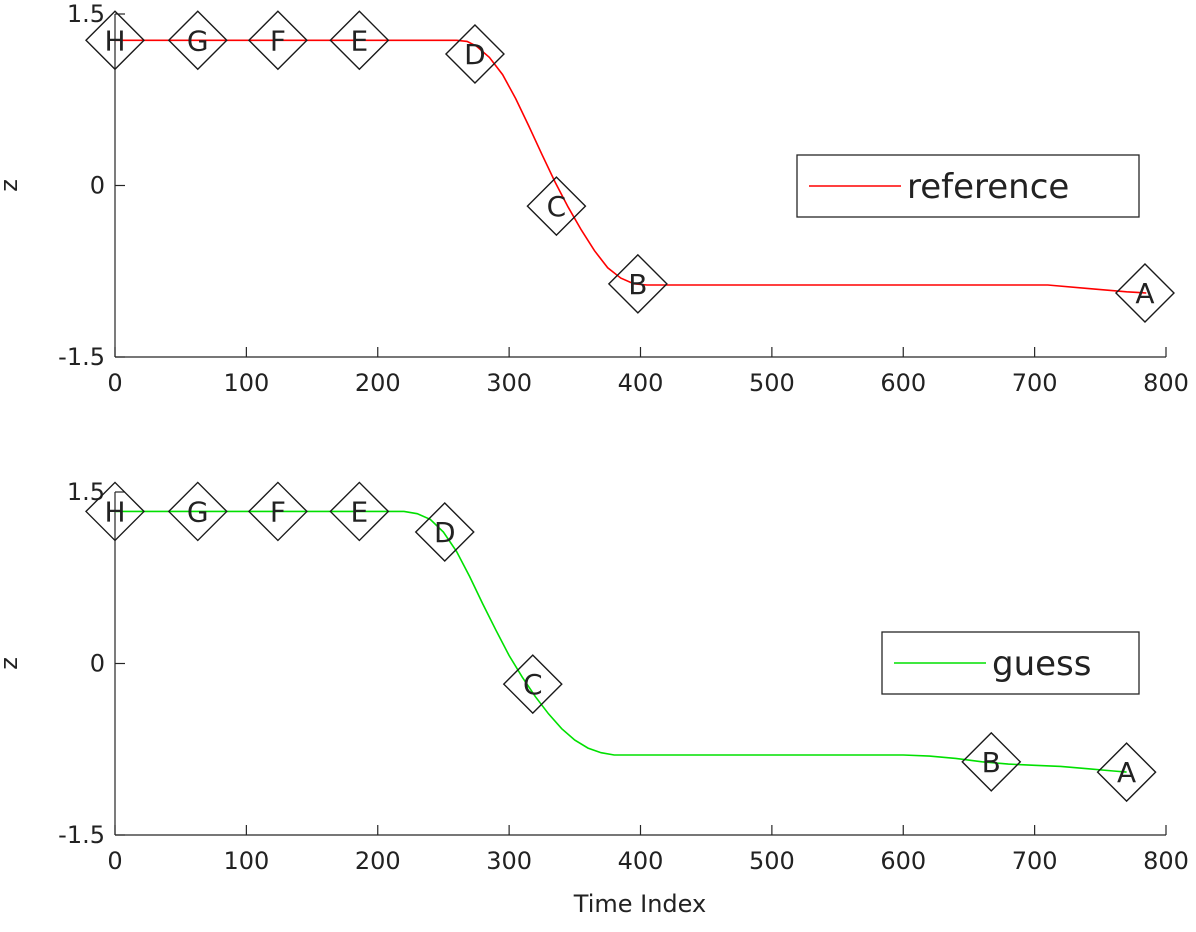 This screenshot has height=932, width=1196. Describe the element at coordinates (1041, 664) in the screenshot. I see `legend-label: guess` at that location.